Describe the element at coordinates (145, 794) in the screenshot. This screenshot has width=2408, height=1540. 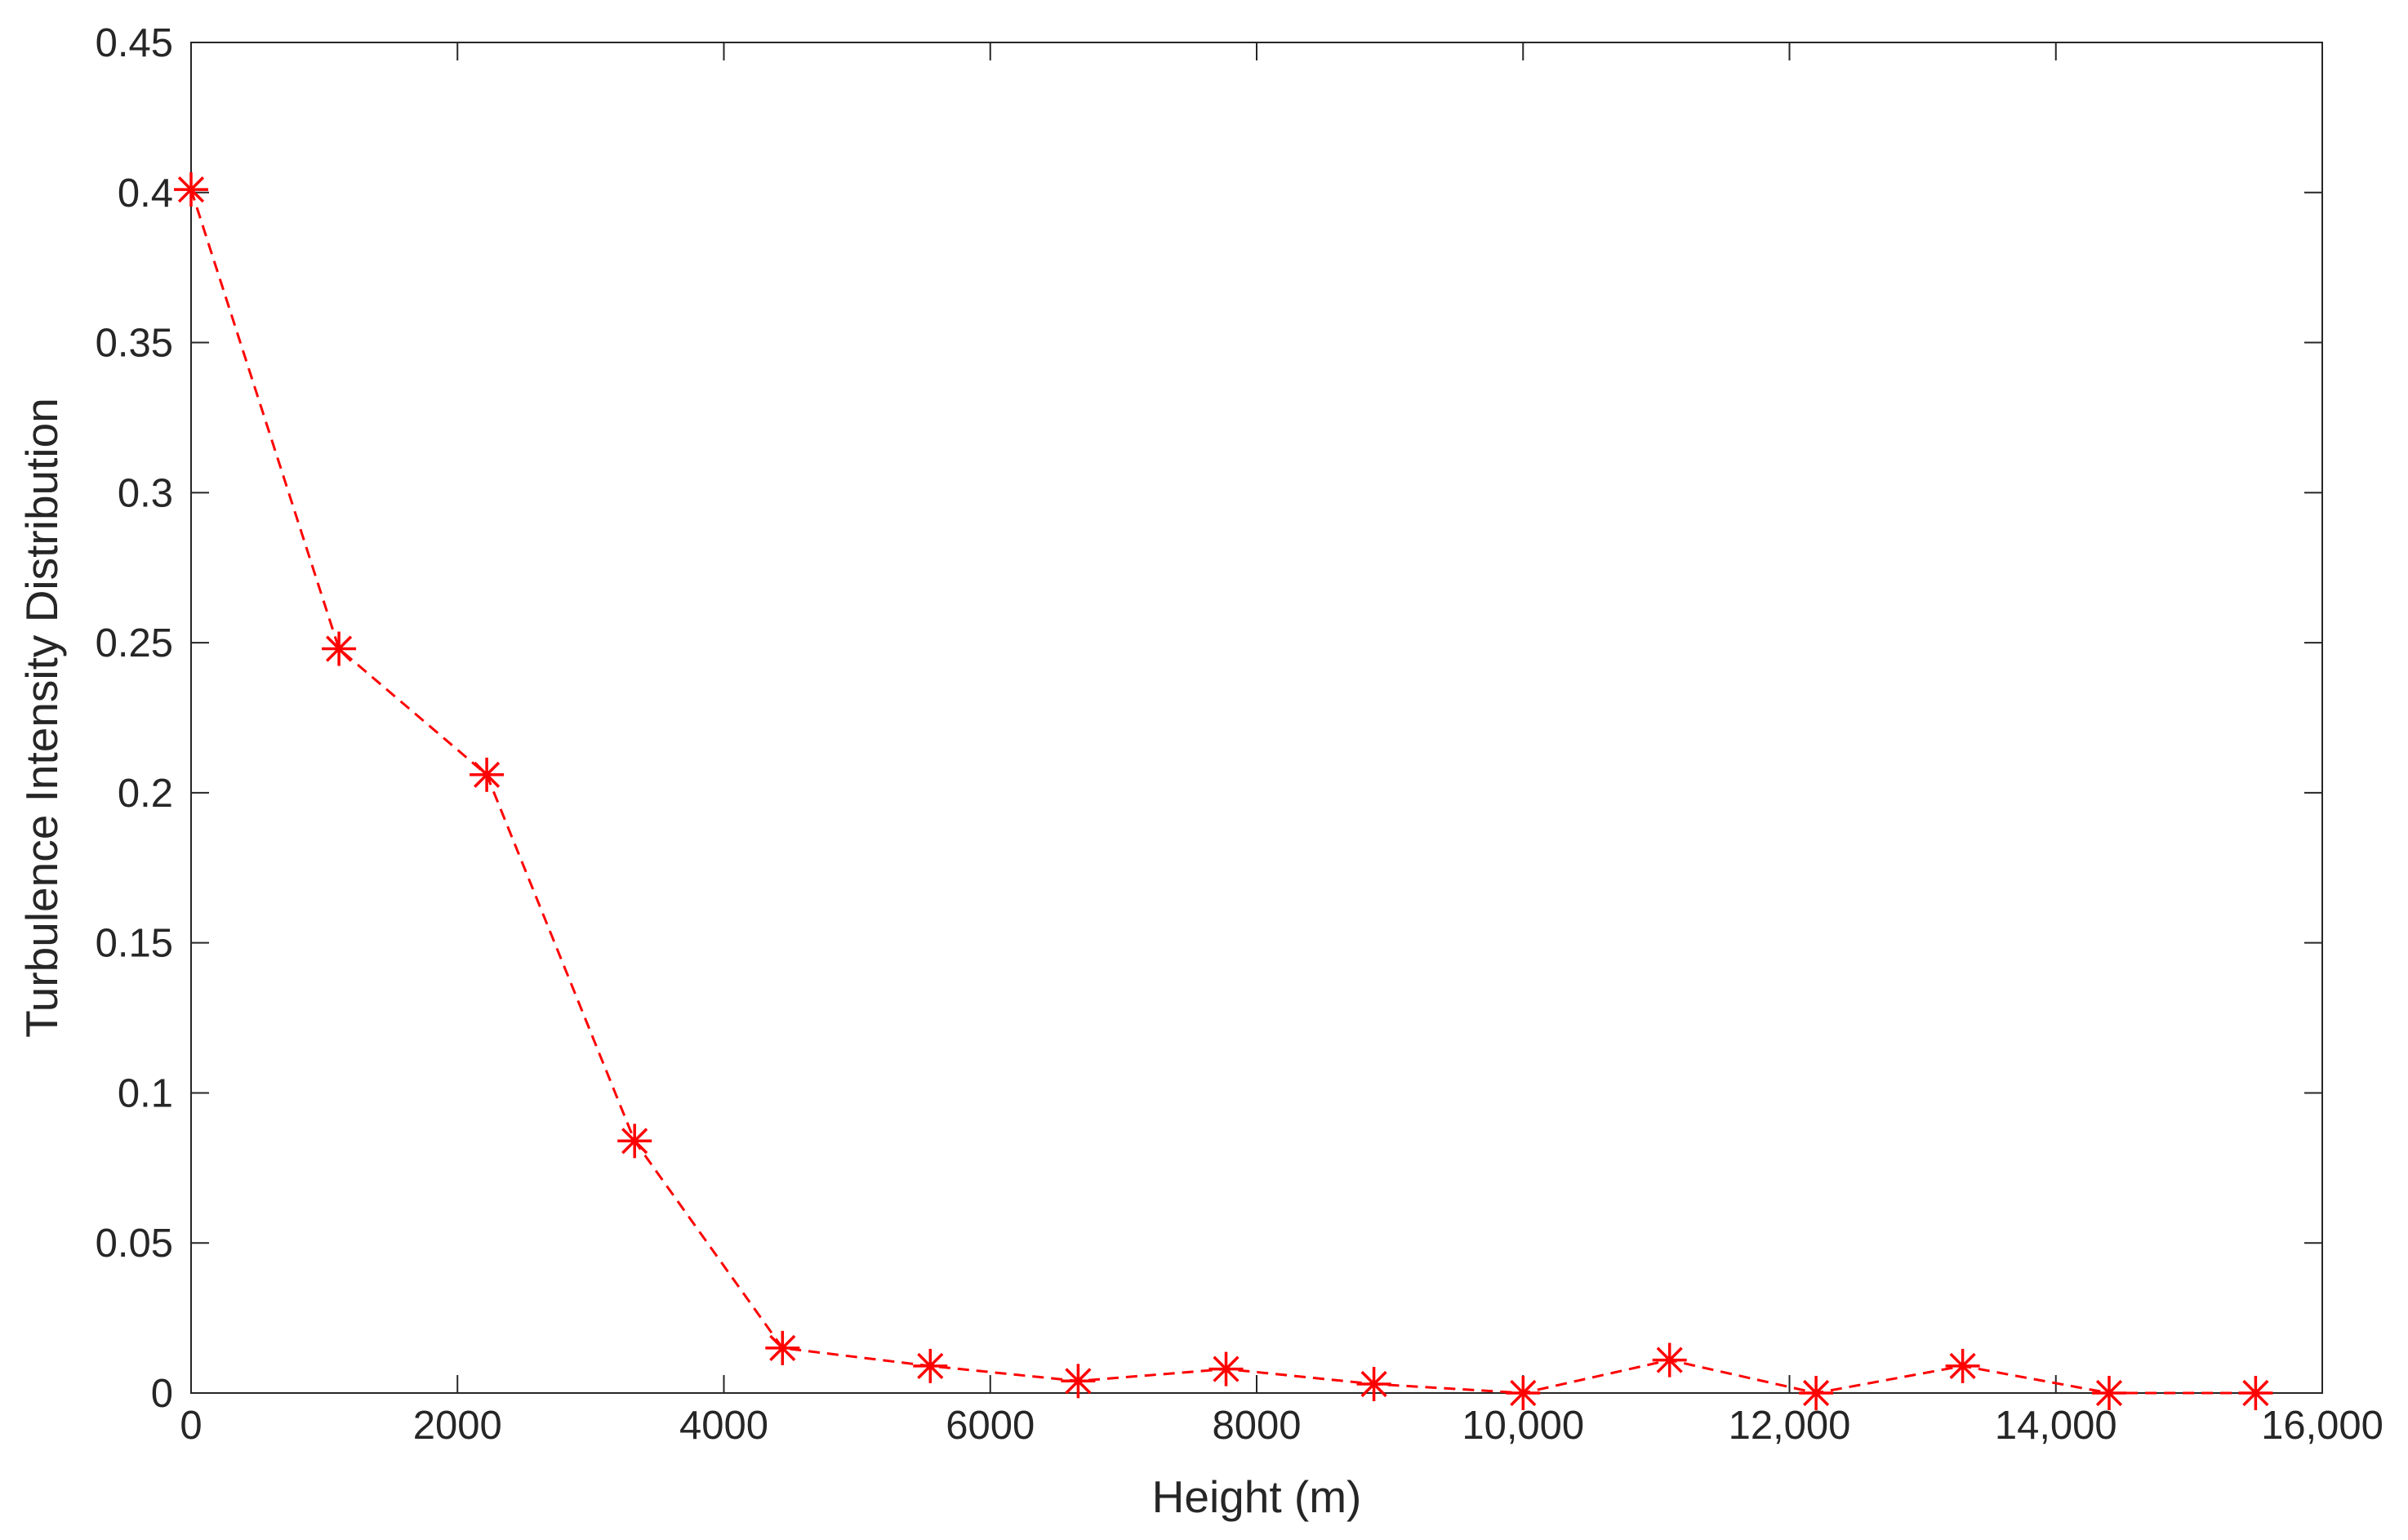
I see `y-tick-label: 0.2` at that location.